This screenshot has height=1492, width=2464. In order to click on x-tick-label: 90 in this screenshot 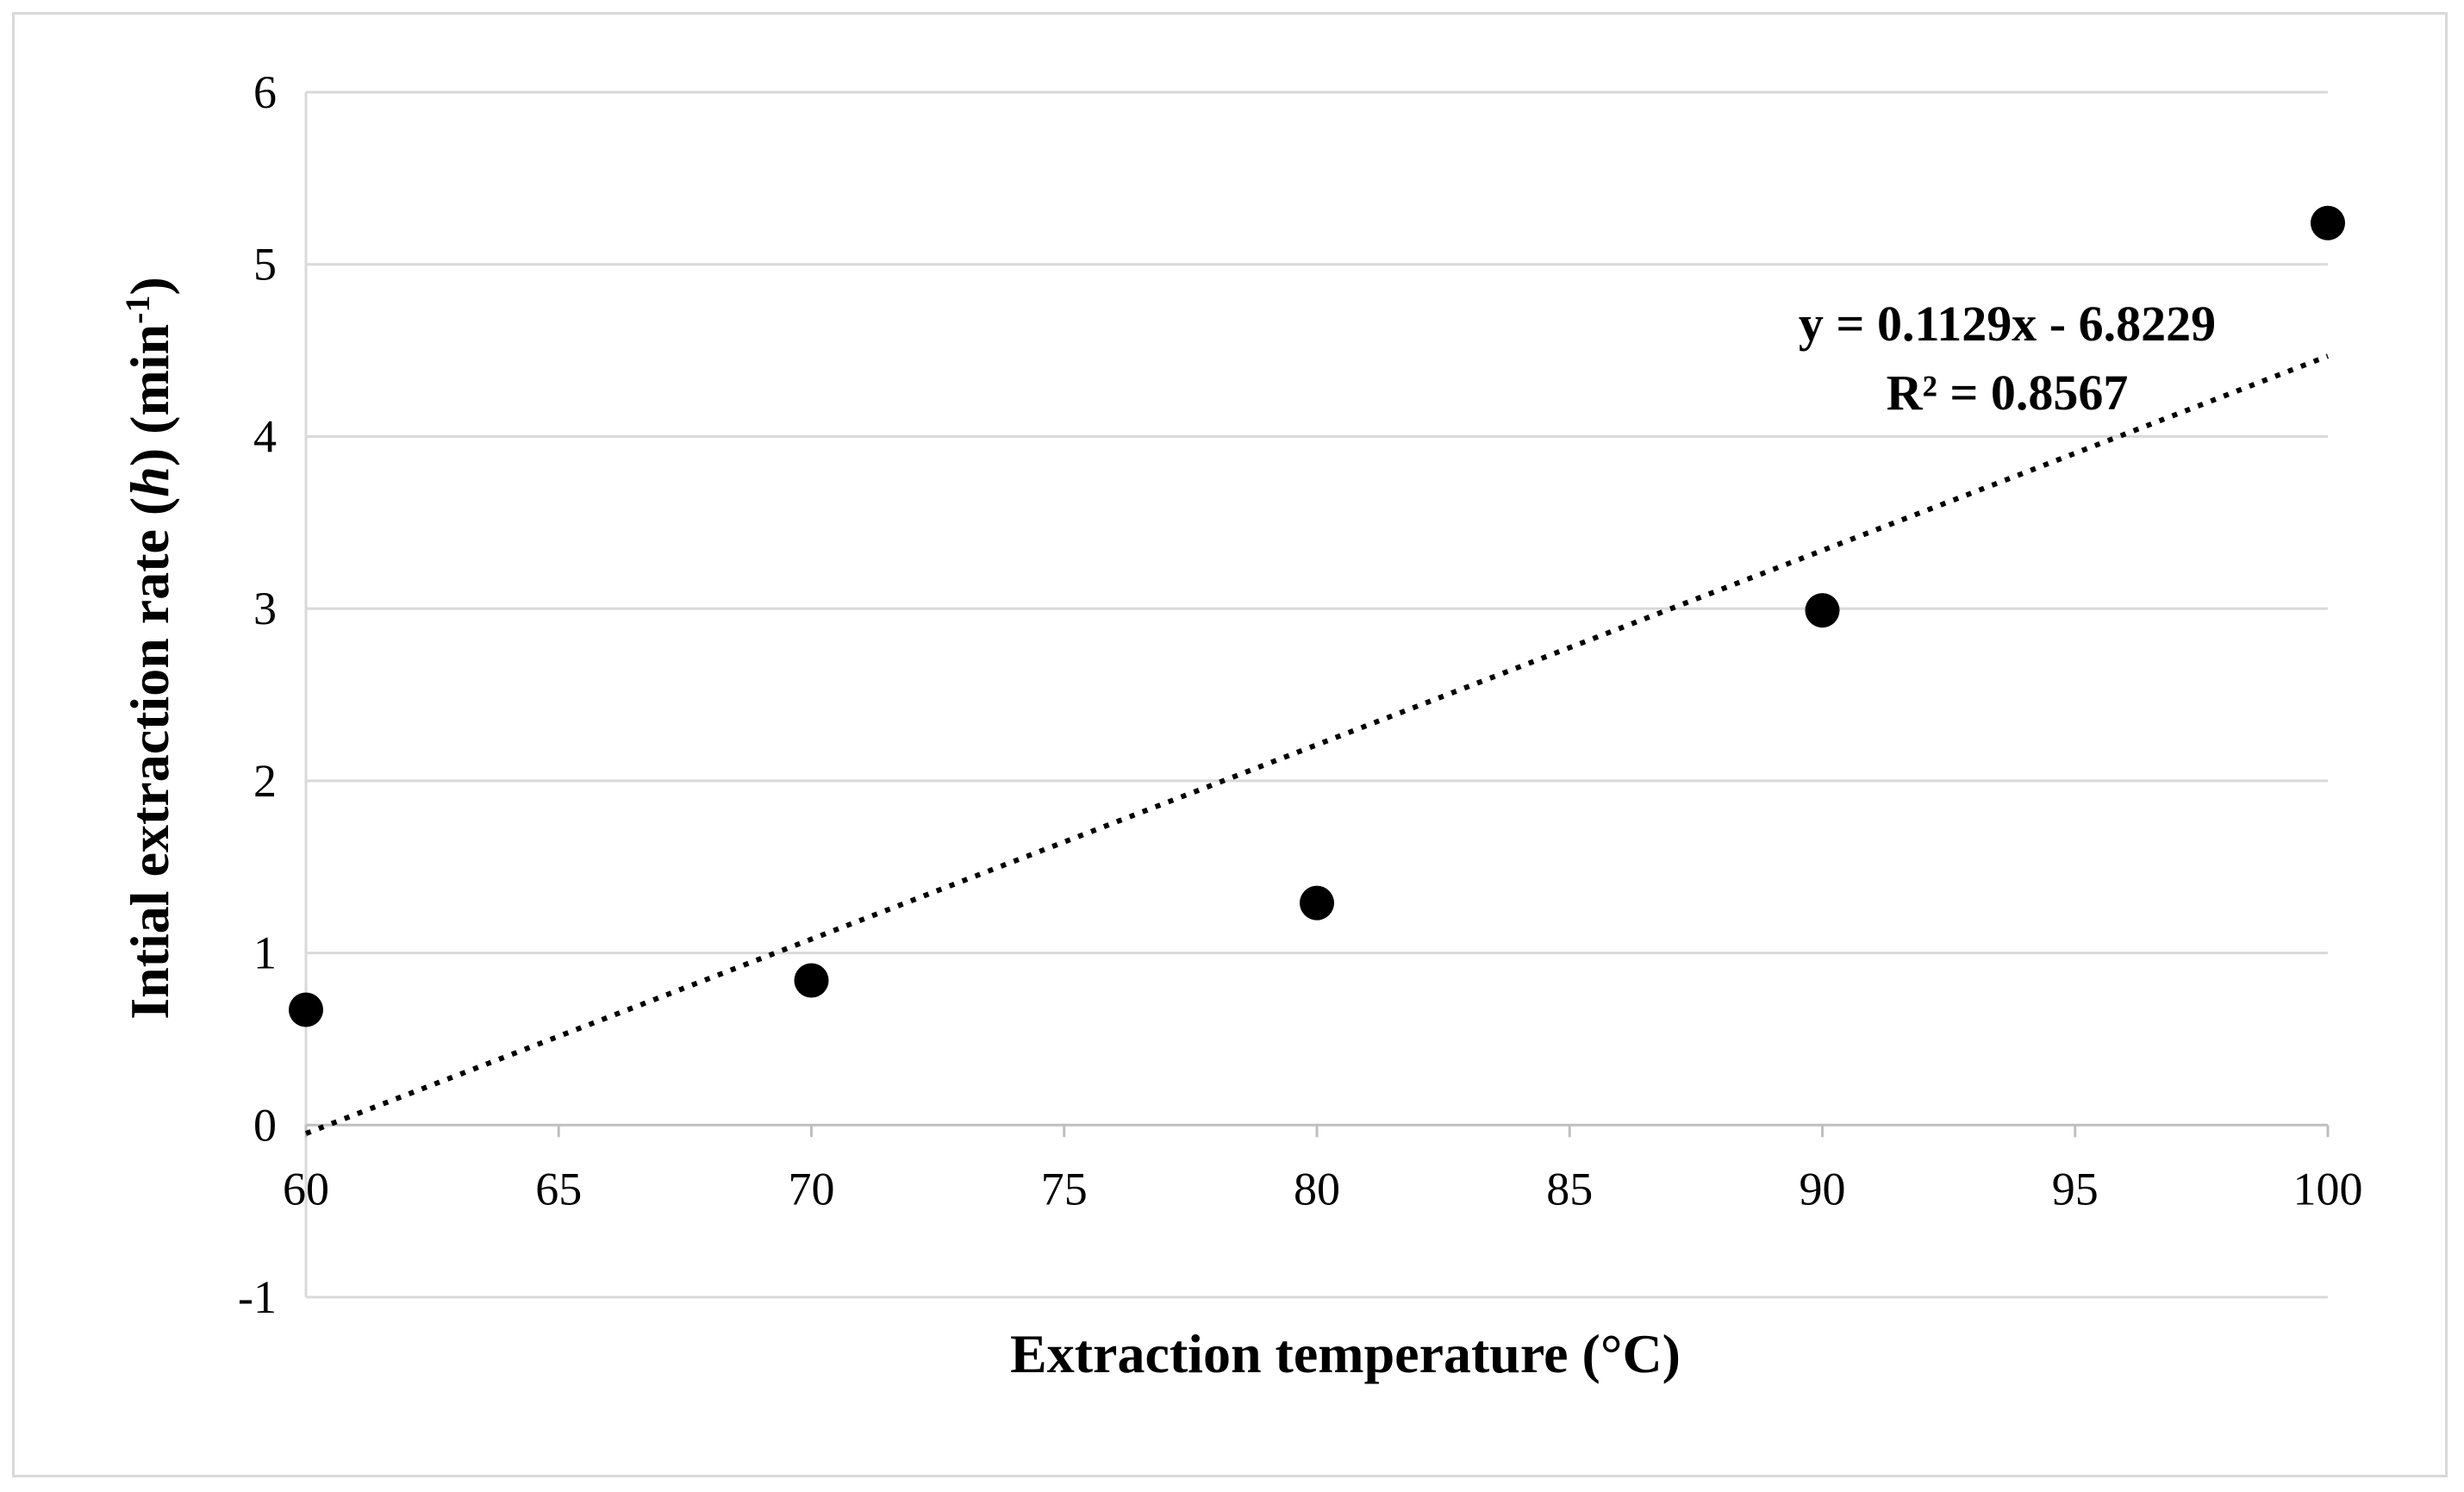, I will do `click(1823, 1189)`.